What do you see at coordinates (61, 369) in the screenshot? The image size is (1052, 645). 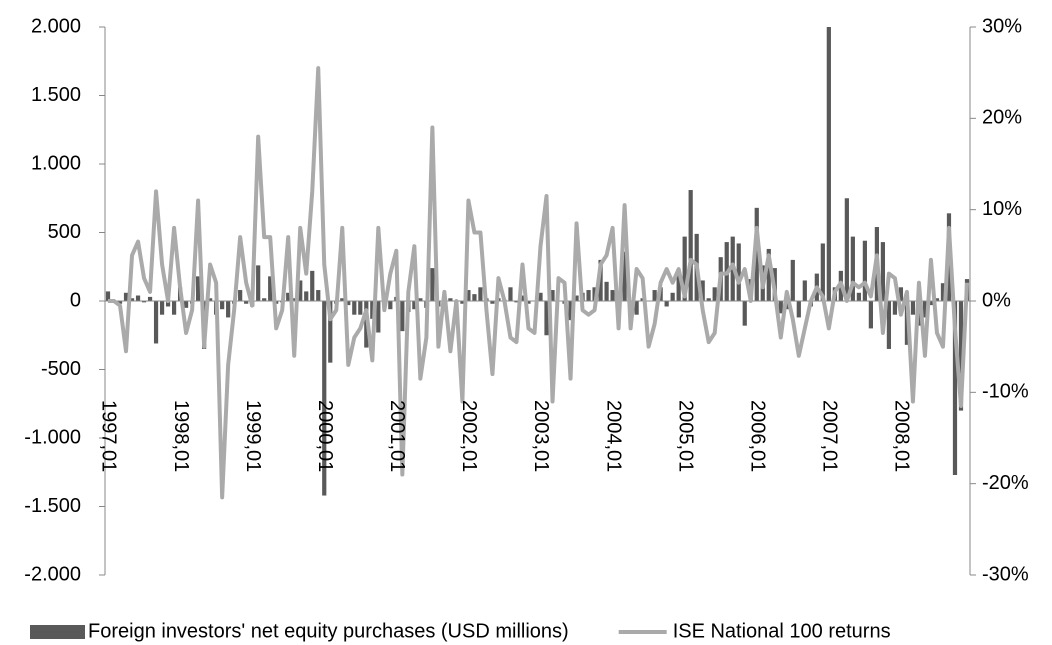 I see `y-tick-label: -500` at bounding box center [61, 369].